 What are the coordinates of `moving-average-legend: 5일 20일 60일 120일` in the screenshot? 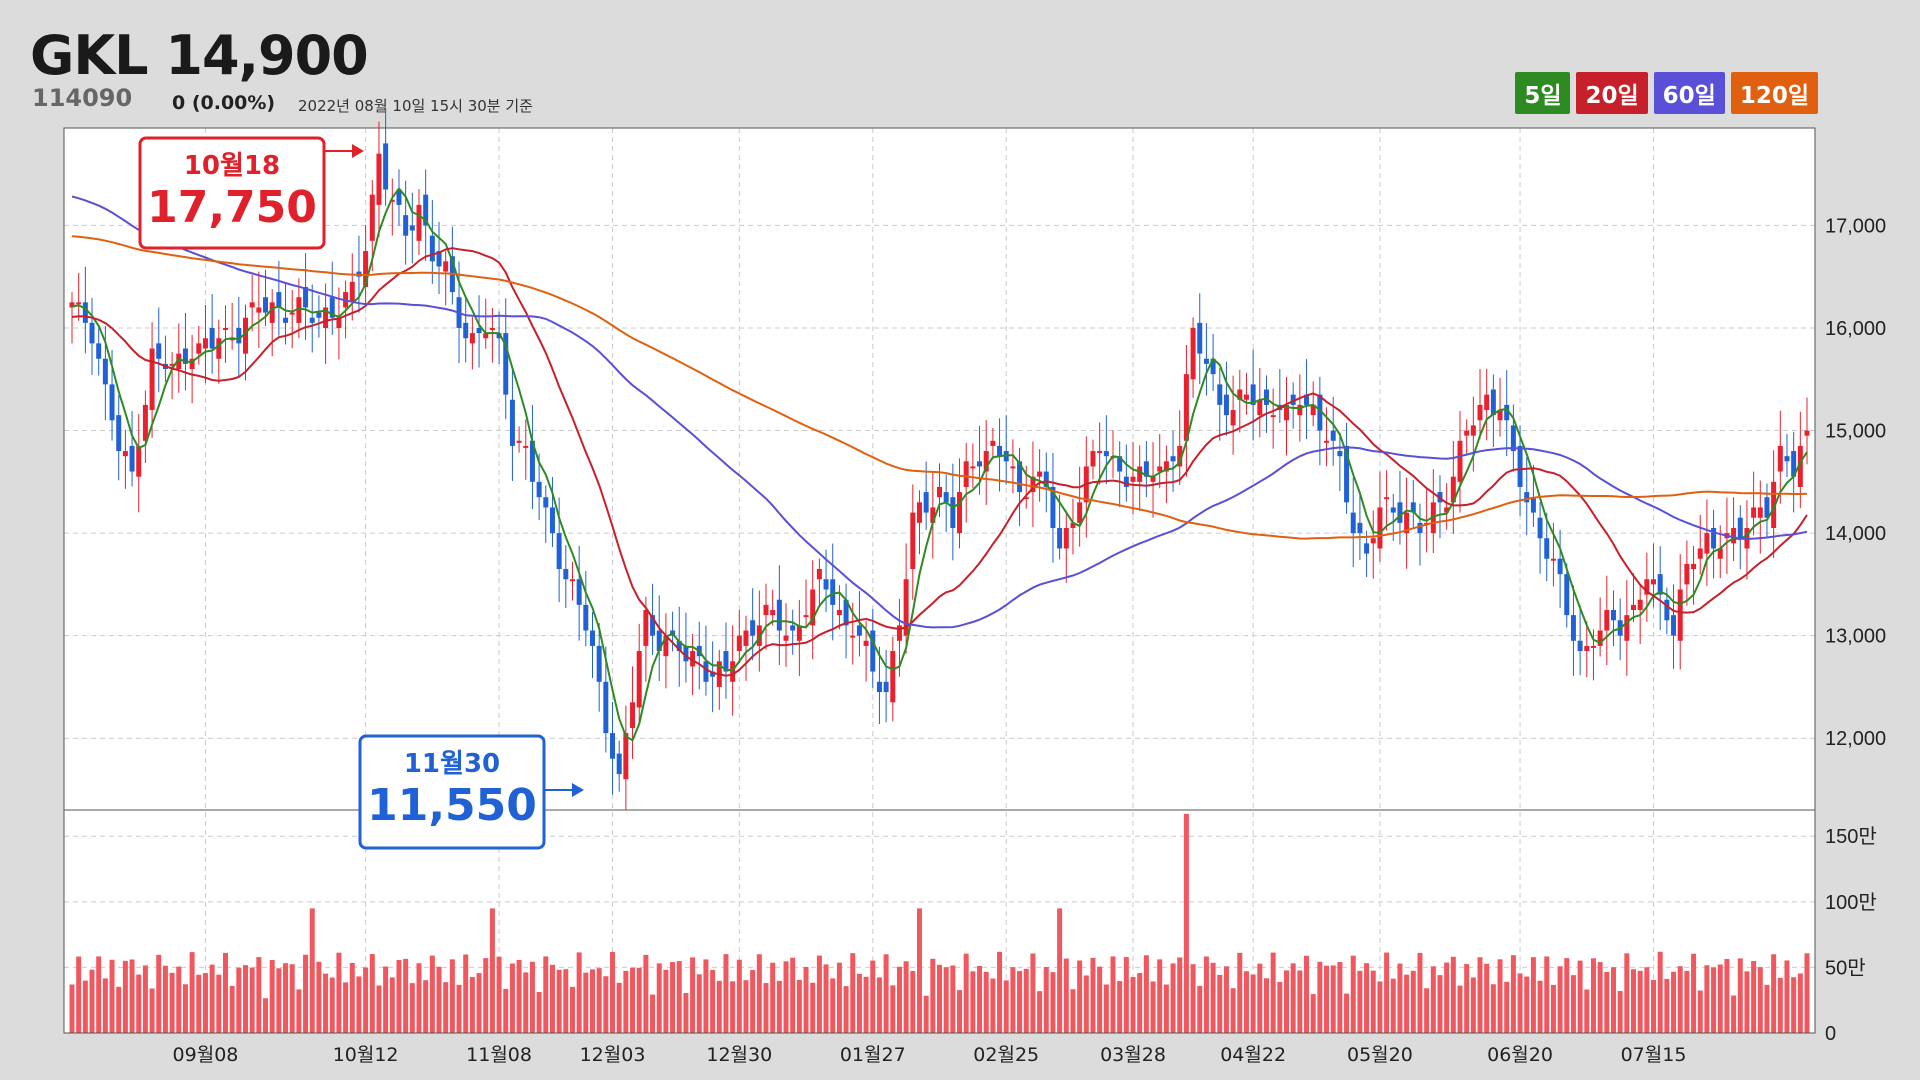 It's located at (1666, 93).